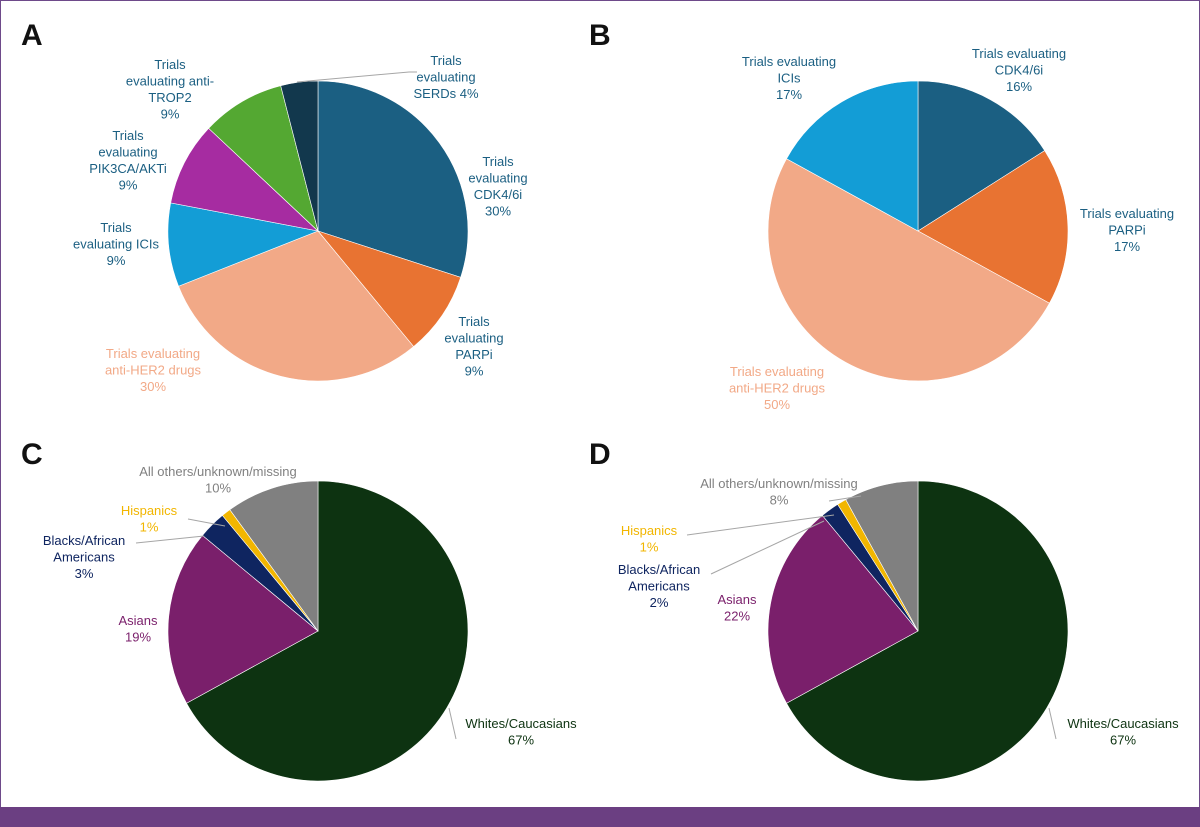 This screenshot has height=827, width=1200. I want to click on slice-label-a-1: Trials evaluating PARPi 9%, so click(473, 346).